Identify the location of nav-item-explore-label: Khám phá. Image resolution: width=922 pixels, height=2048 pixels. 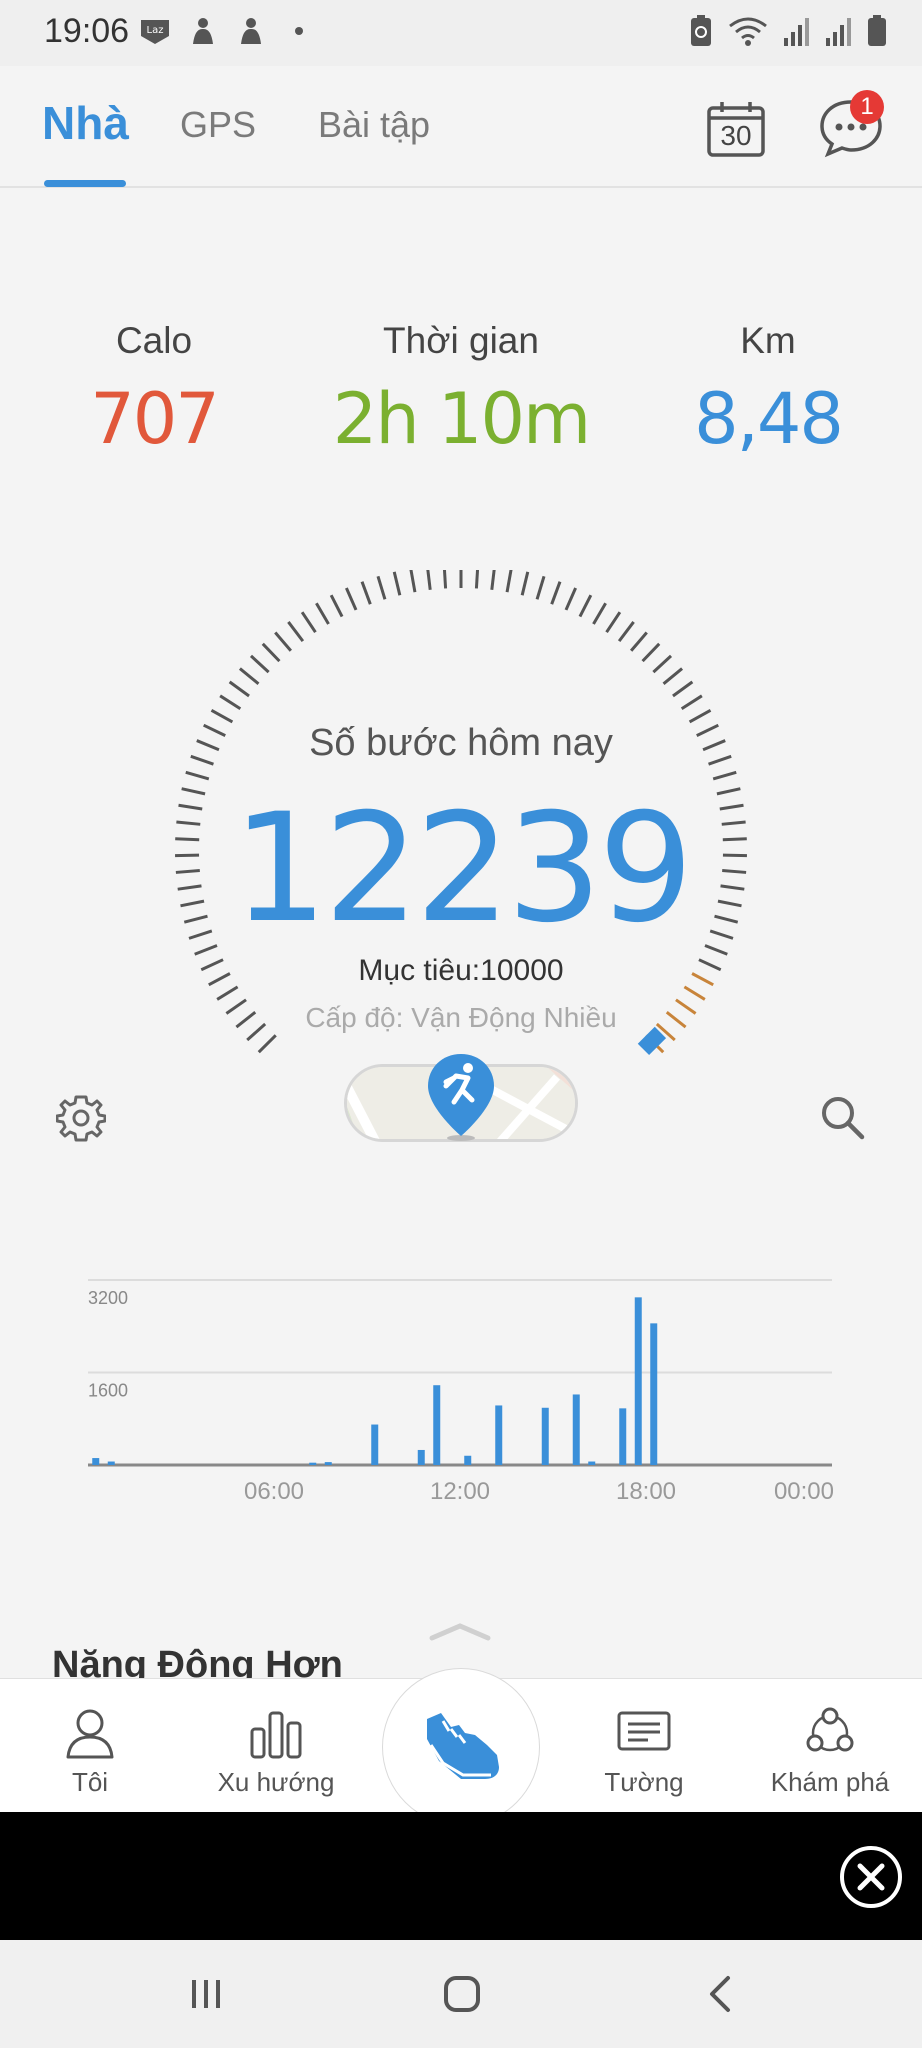
(830, 1782).